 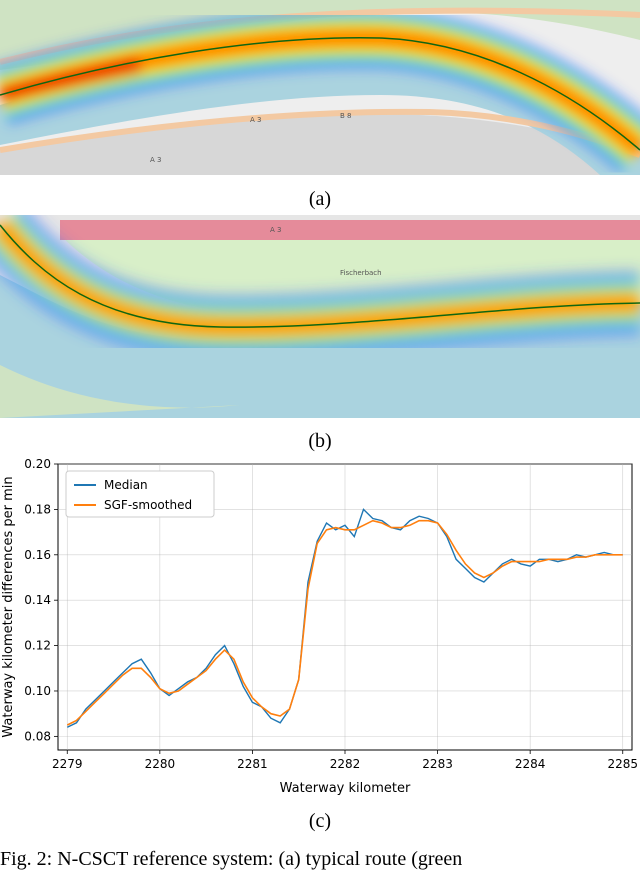 I want to click on map-b-place-label: Fischerbach, so click(x=361, y=273).